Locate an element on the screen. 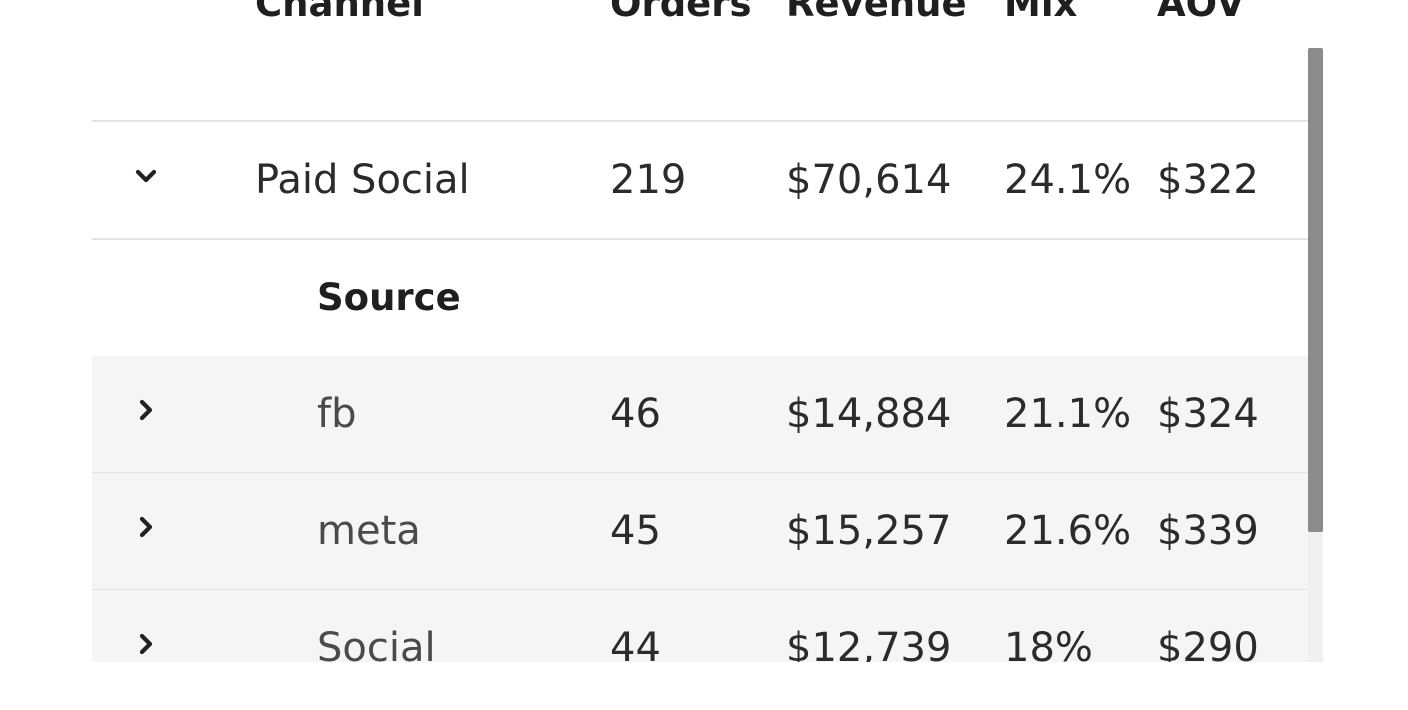  chevron-down-icon is located at coordinates (146, 176).